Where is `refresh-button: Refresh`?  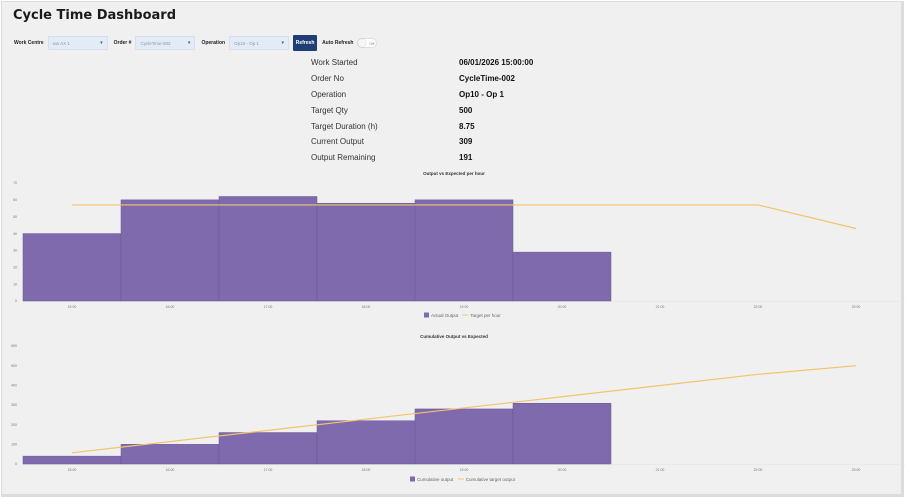
refresh-button: Refresh is located at coordinates (305, 43).